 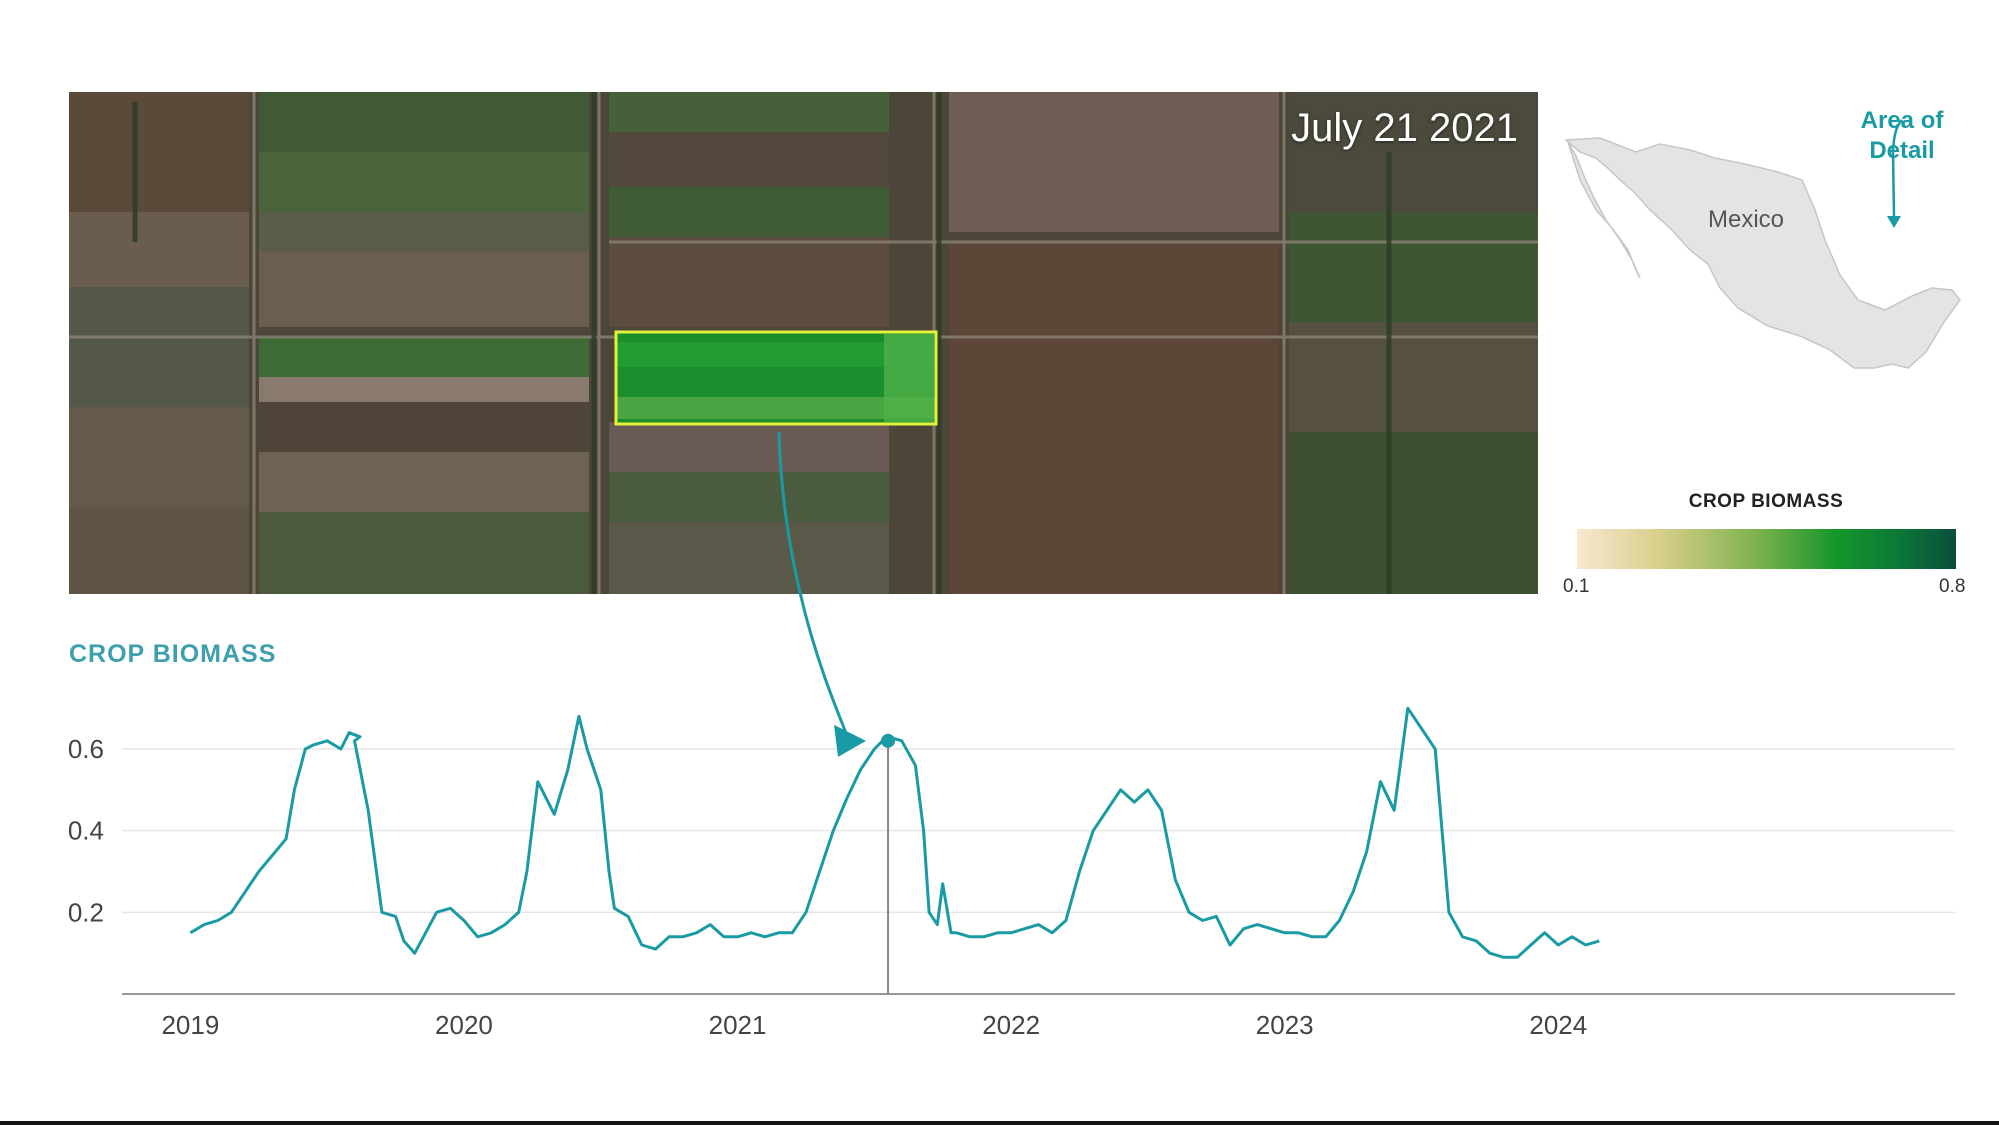 I want to click on highlight-point, so click(x=888, y=740).